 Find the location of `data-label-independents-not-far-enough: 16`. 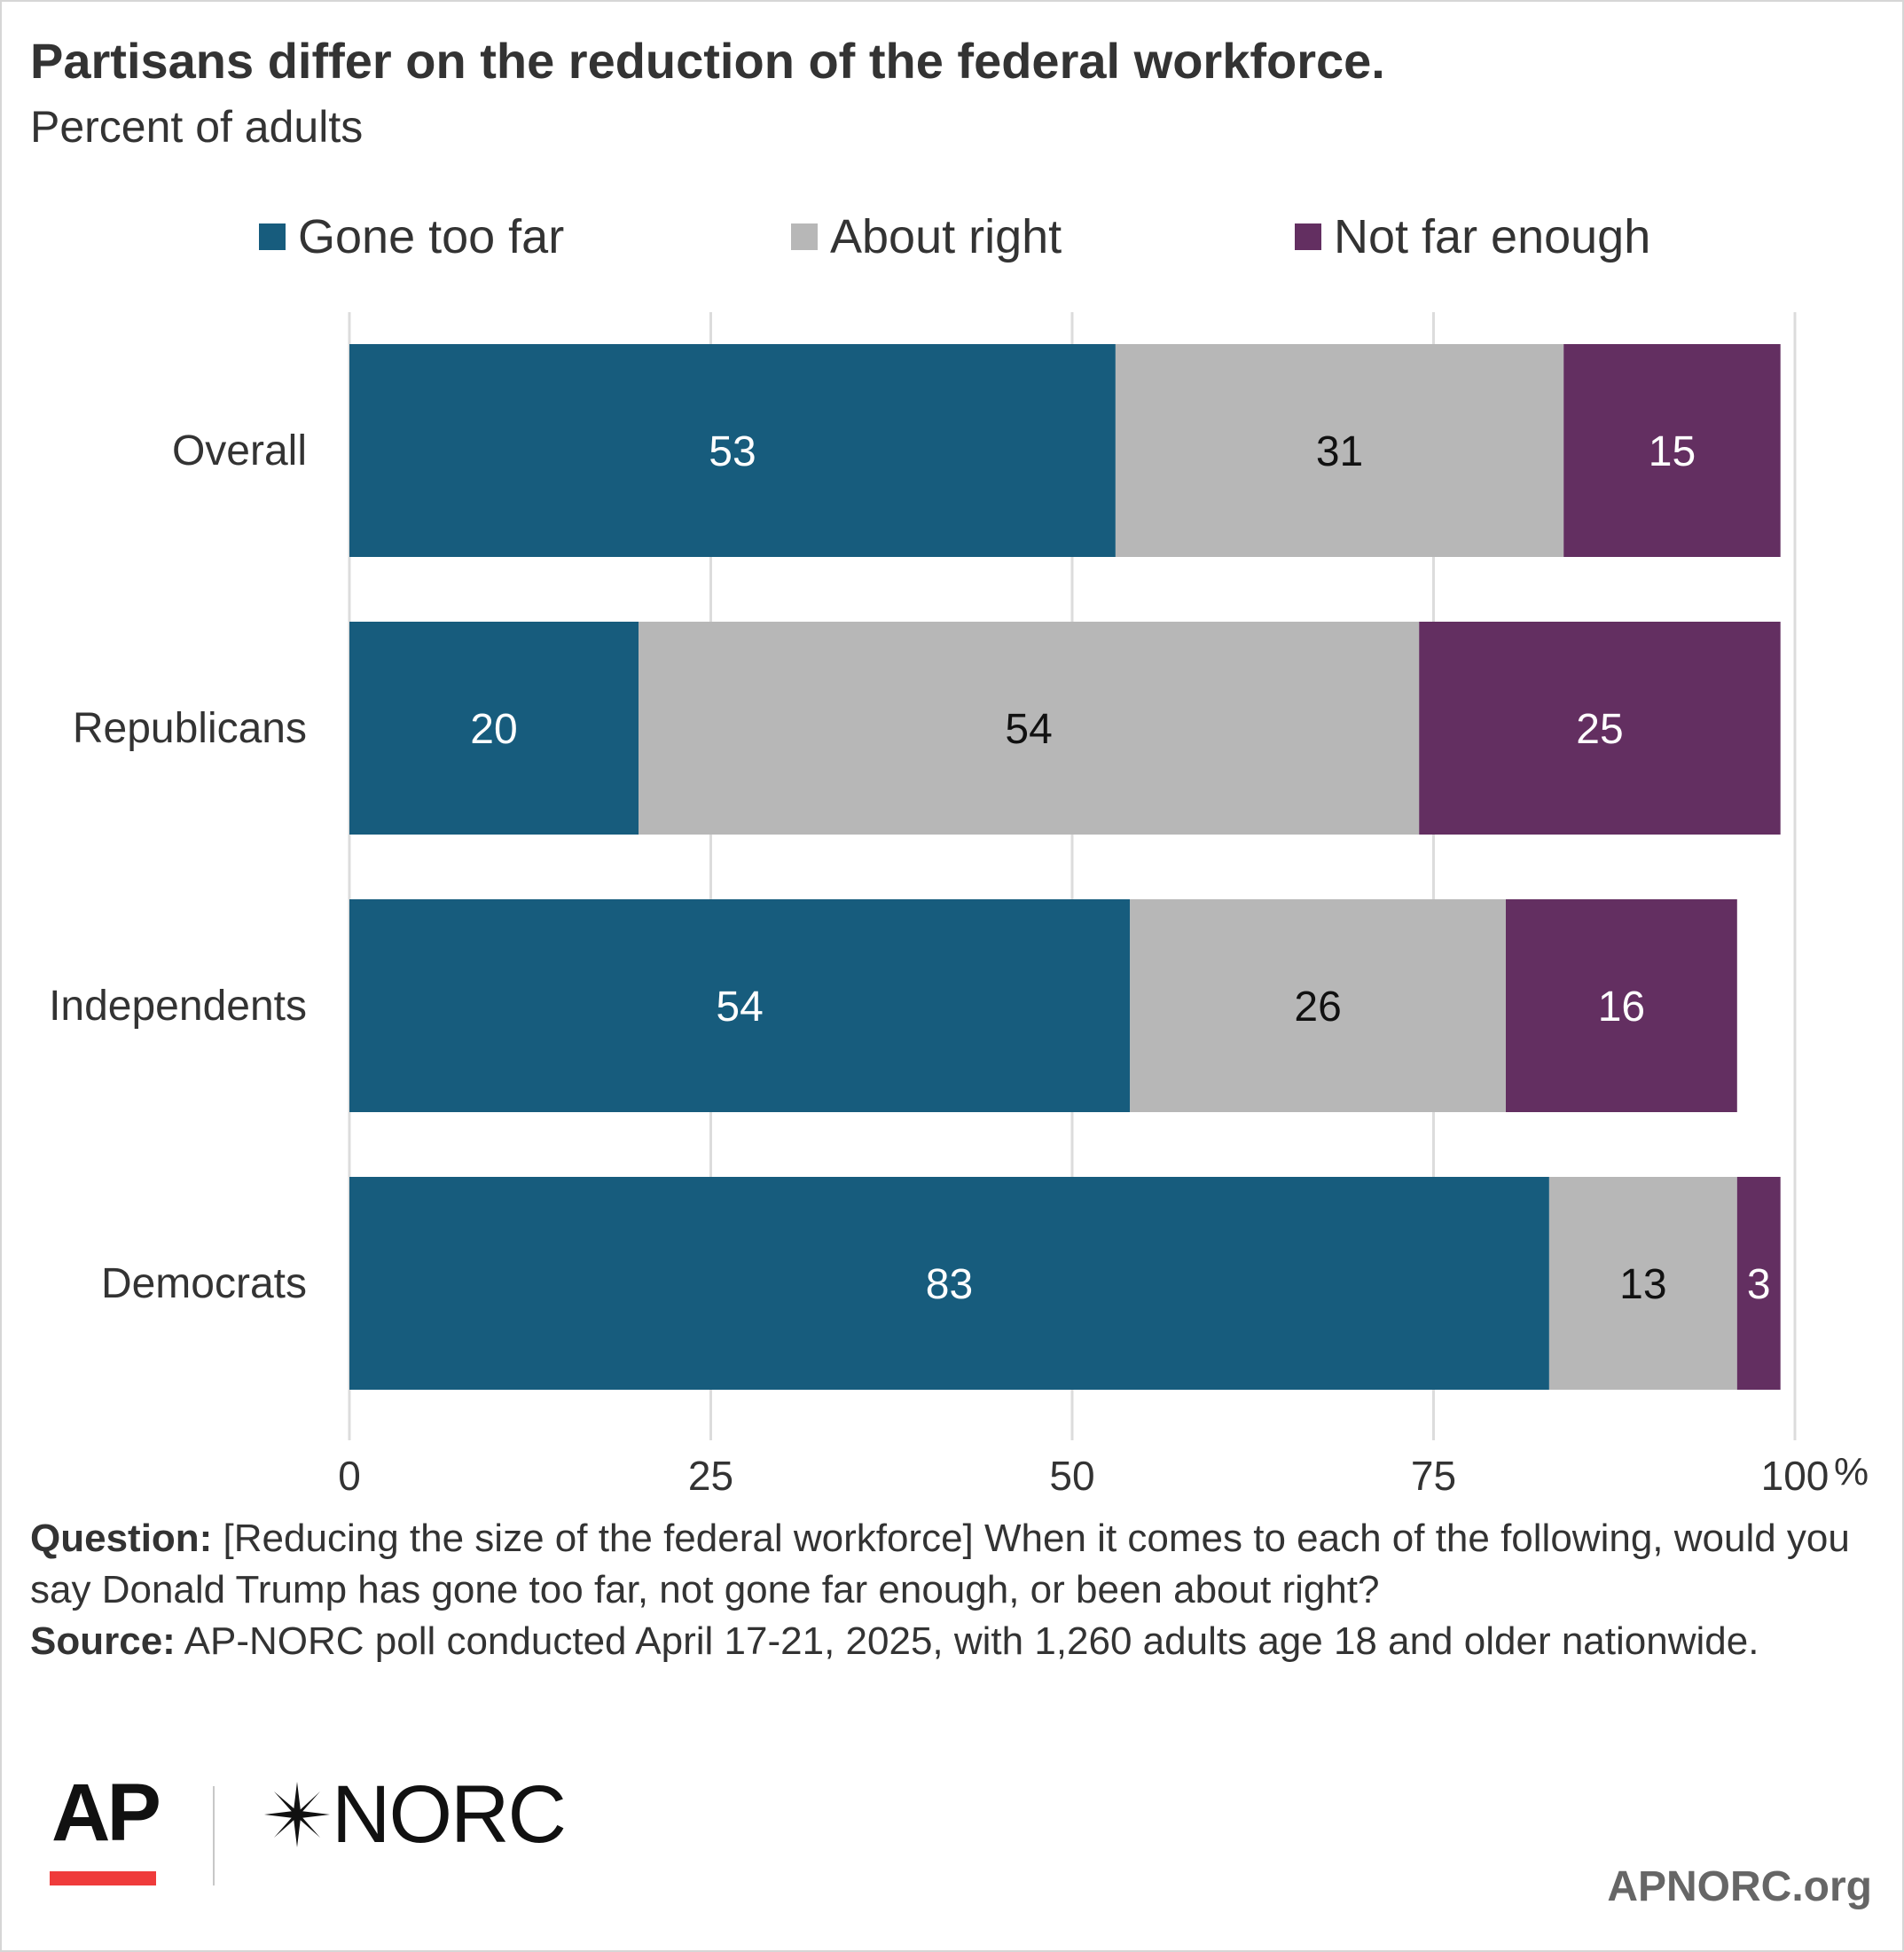

data-label-independents-not-far-enough: 16 is located at coordinates (1621, 1007).